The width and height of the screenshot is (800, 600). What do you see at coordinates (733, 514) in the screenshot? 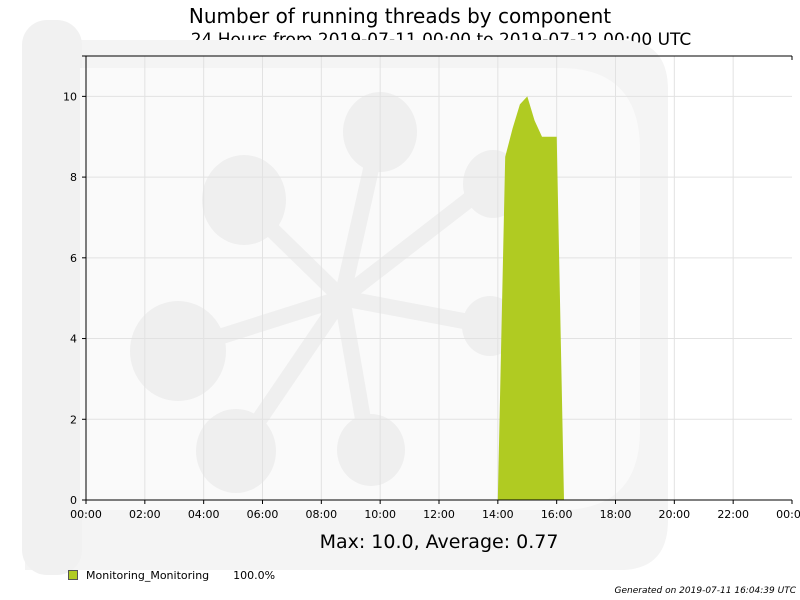
I see `x-tick-label: 22:00` at bounding box center [733, 514].